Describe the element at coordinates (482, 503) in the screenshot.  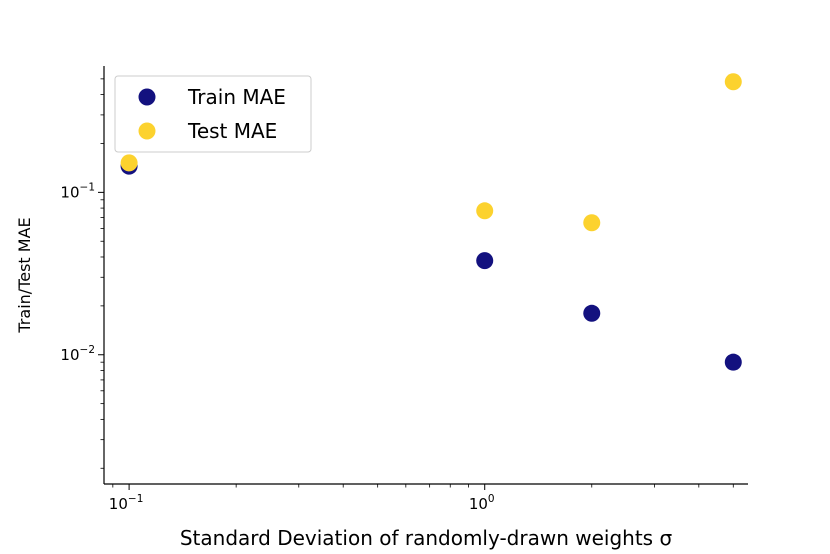
I see `x-tick-label: 10⁰` at that location.